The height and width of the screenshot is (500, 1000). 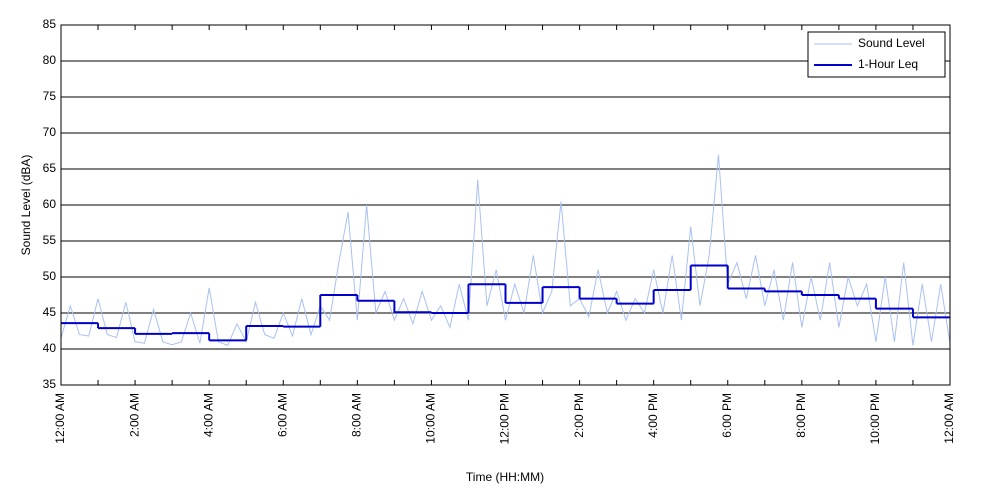 What do you see at coordinates (208, 415) in the screenshot?
I see `x-tick-label: 4:00 AM` at bounding box center [208, 415].